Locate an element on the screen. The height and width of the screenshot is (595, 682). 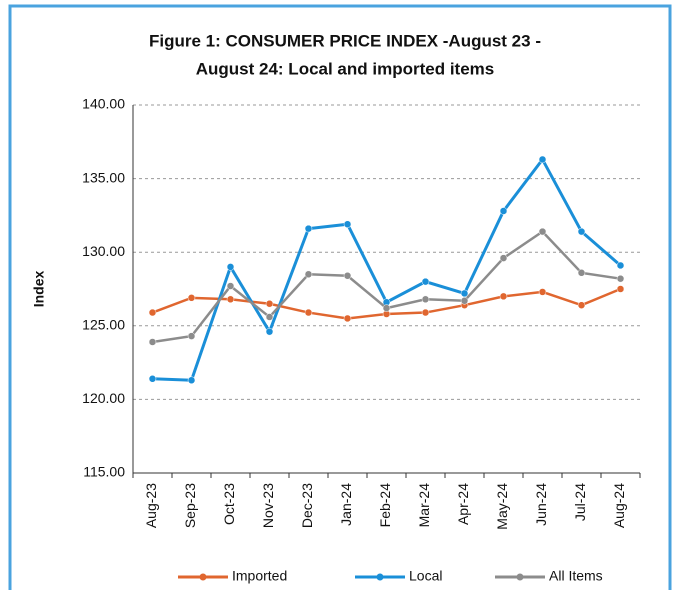
x-tick-label: Dec-23 is located at coordinates (307, 505).